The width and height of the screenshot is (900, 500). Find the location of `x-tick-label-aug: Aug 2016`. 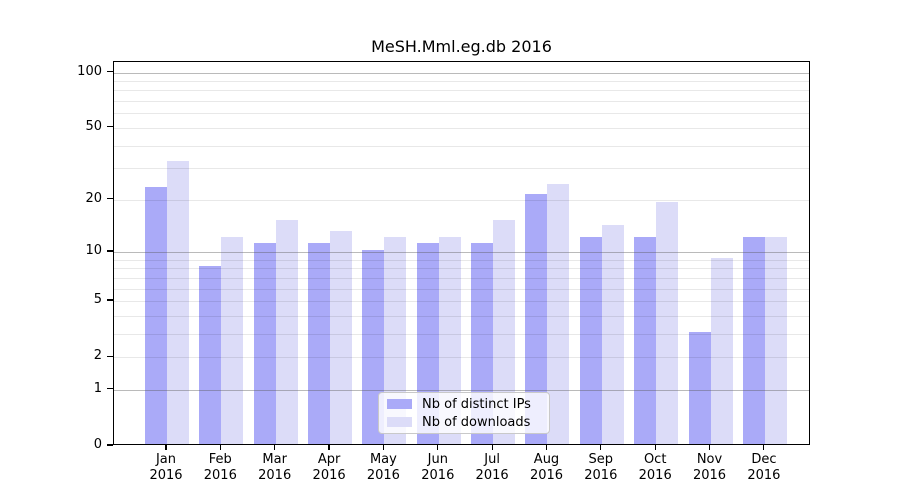

x-tick-label-aug: Aug 2016 is located at coordinates (547, 468).